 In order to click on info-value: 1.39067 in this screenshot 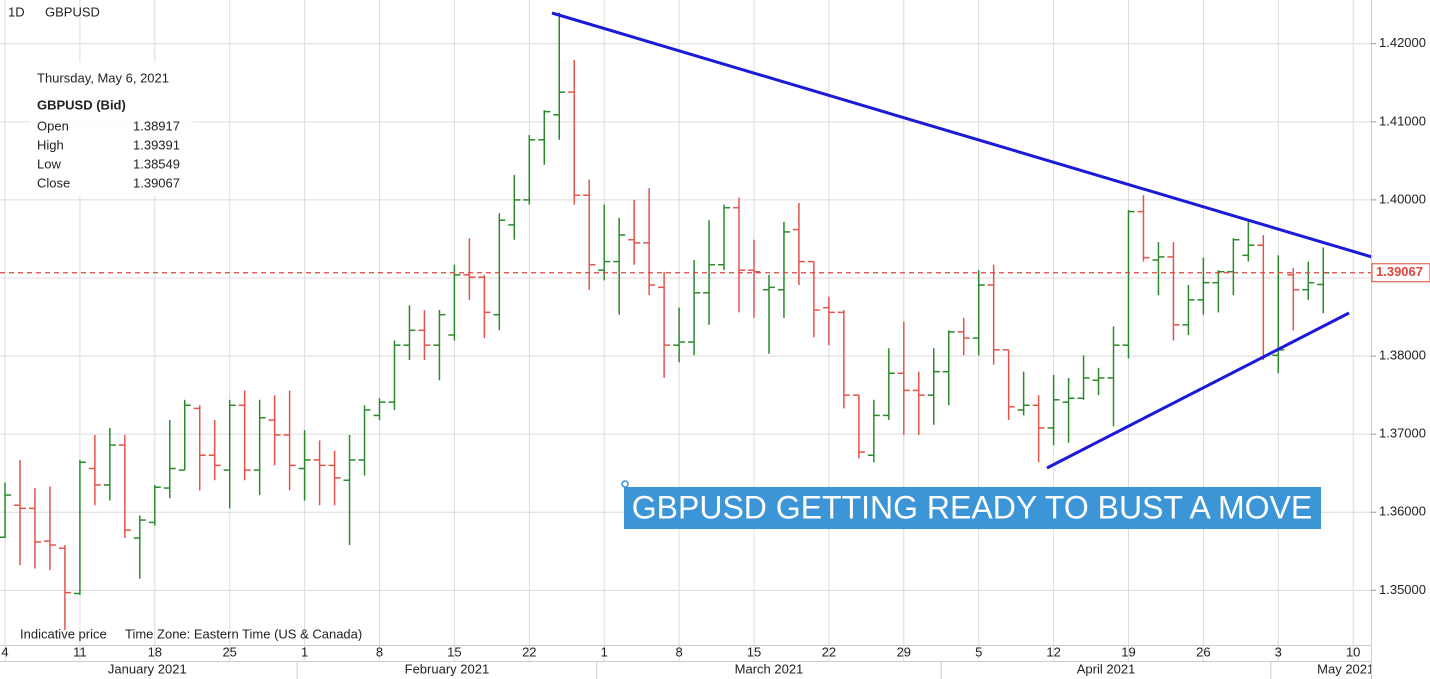, I will do `click(156, 182)`.